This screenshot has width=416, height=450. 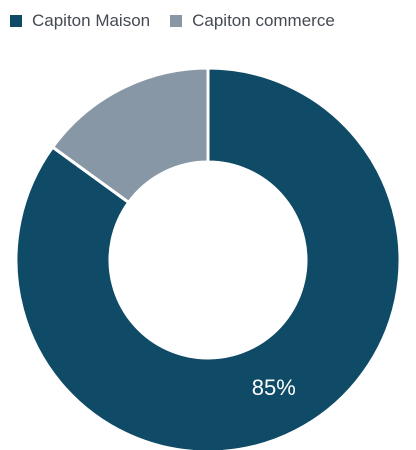 I want to click on donut-labels: 85%, so click(x=274, y=387).